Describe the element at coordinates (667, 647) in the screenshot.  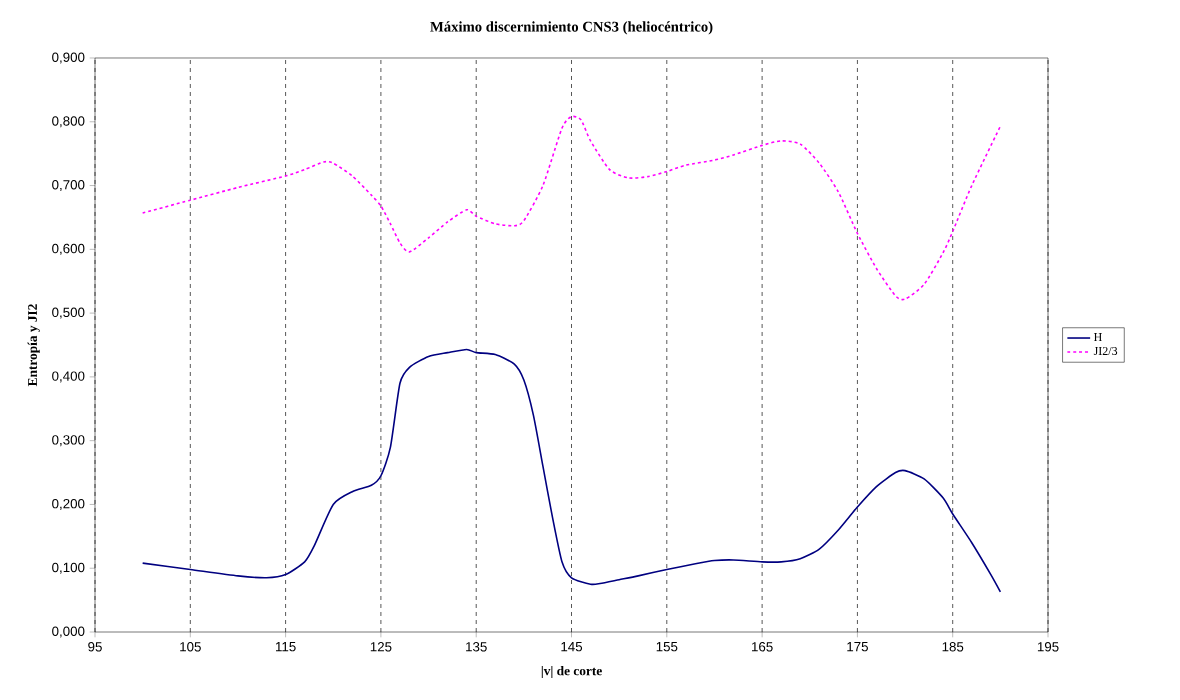
I see `x-tick-label: 155` at that location.